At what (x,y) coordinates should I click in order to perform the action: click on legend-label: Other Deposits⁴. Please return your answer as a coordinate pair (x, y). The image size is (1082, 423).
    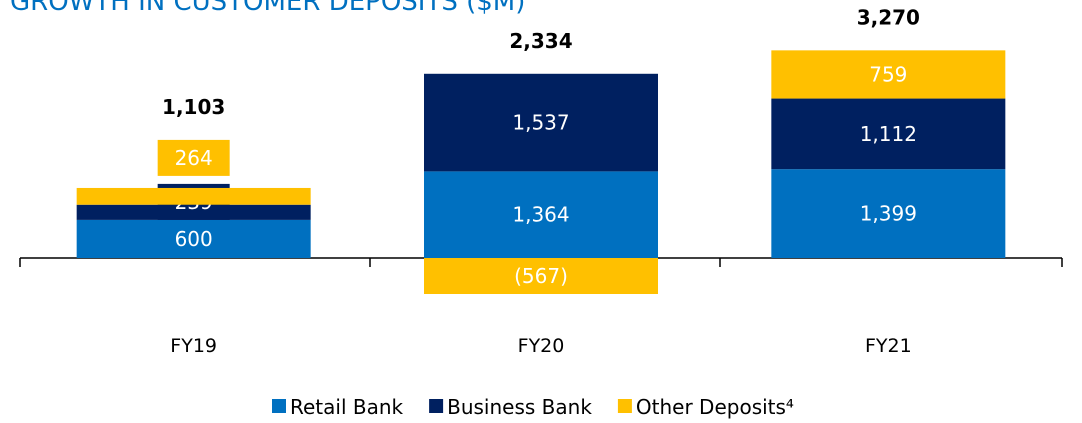
    Looking at the image, I should click on (715, 407).